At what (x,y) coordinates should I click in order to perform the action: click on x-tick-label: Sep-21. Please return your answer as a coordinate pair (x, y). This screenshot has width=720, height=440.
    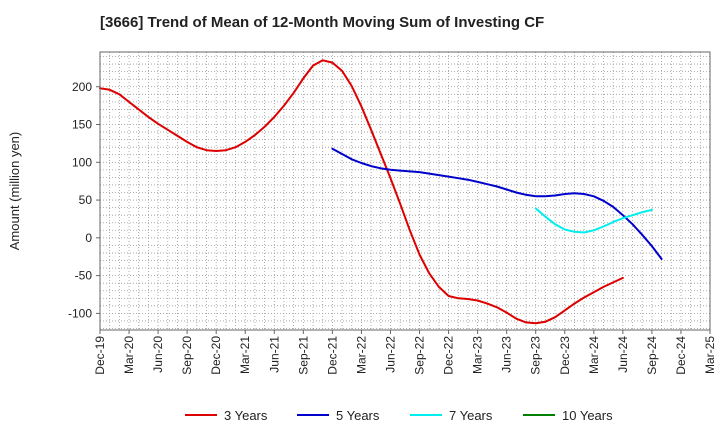
    Looking at the image, I should click on (303, 355).